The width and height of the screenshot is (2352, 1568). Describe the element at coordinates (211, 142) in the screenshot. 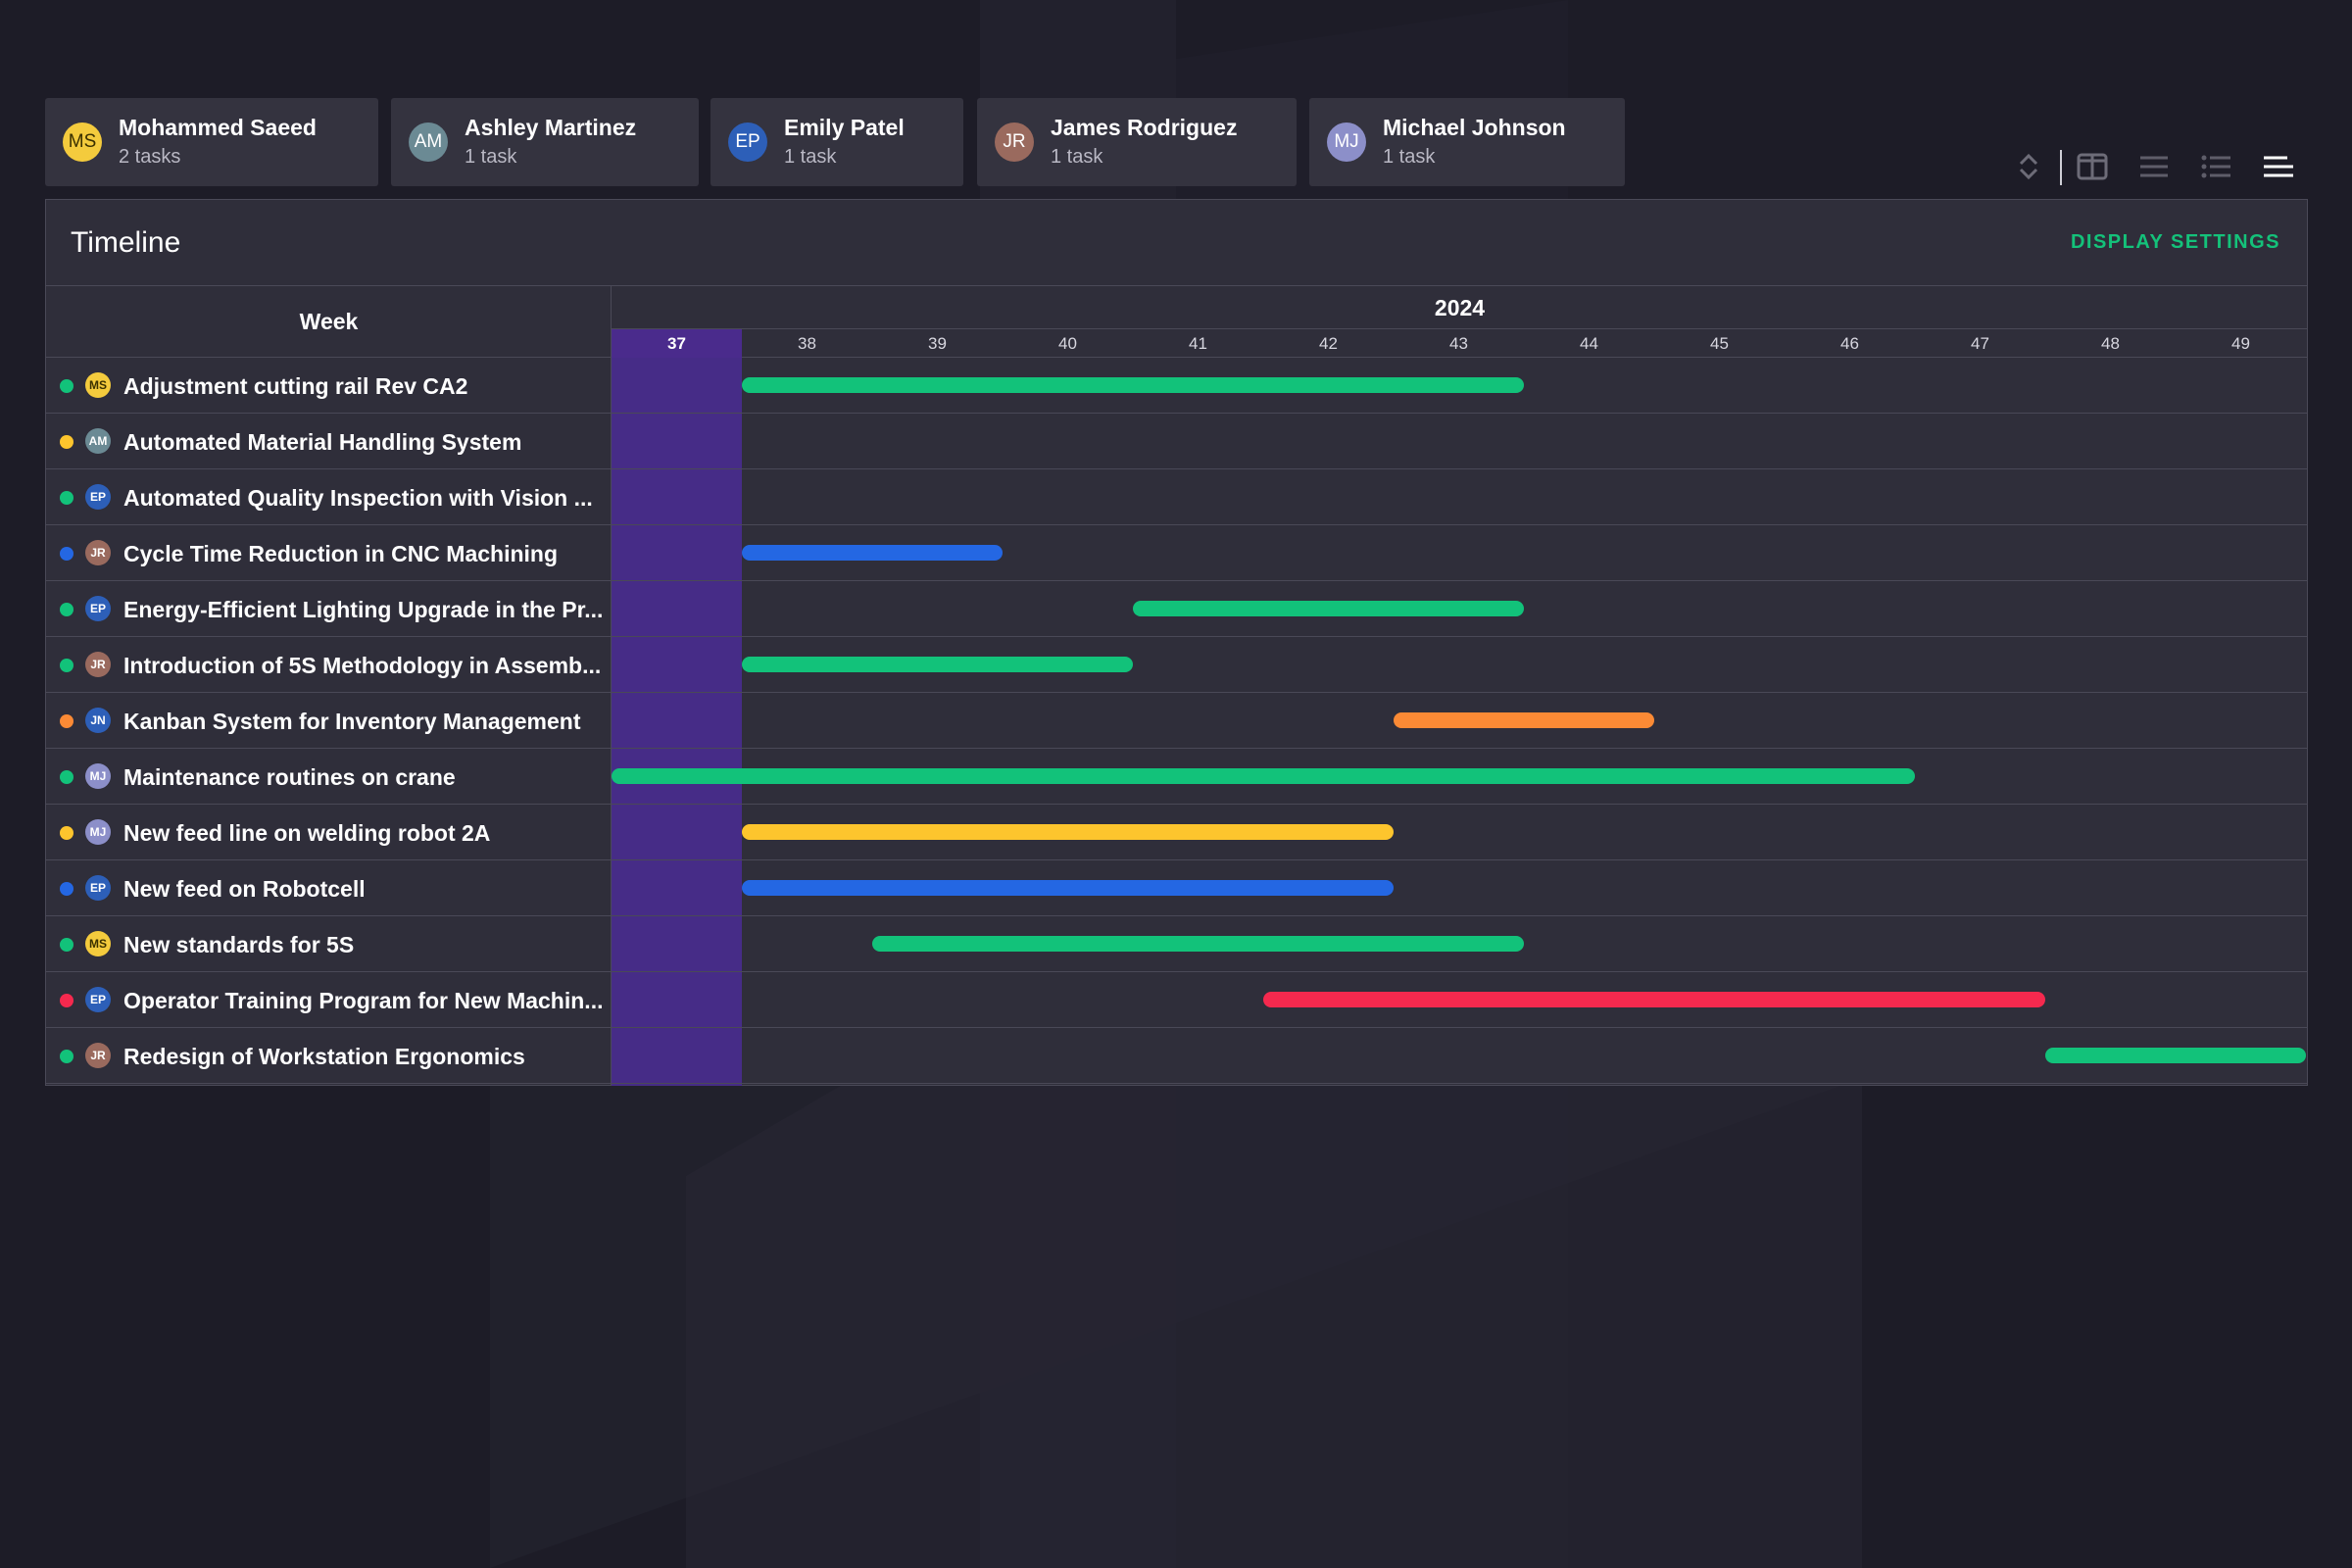

I see `assignee-chip: MS Mohammed Saeed 2 tasks` at that location.